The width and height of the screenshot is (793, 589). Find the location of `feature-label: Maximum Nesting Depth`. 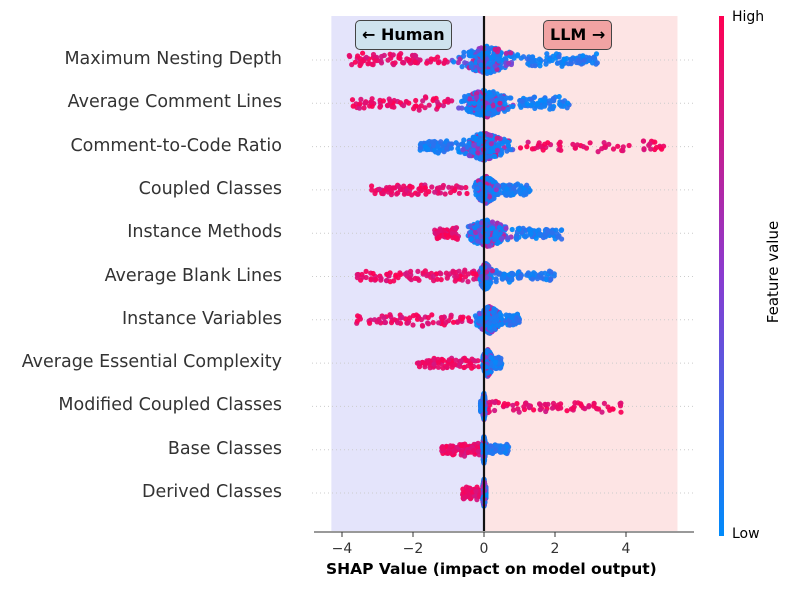

feature-label: Maximum Nesting Depth is located at coordinates (173, 59).